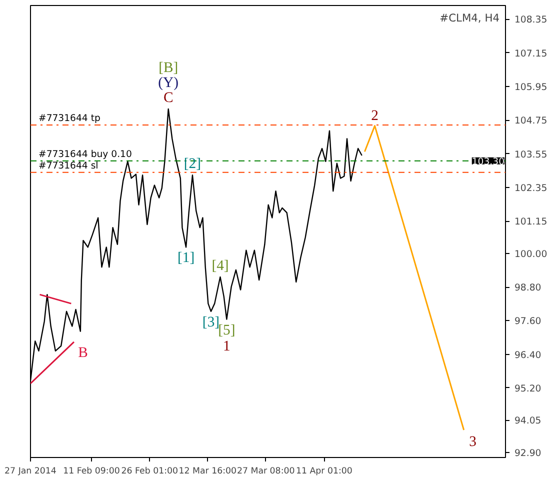 Image resolution: width=550 pixels, height=479 pixels. I want to click on y-tick-label: 96.40, so click(528, 355).